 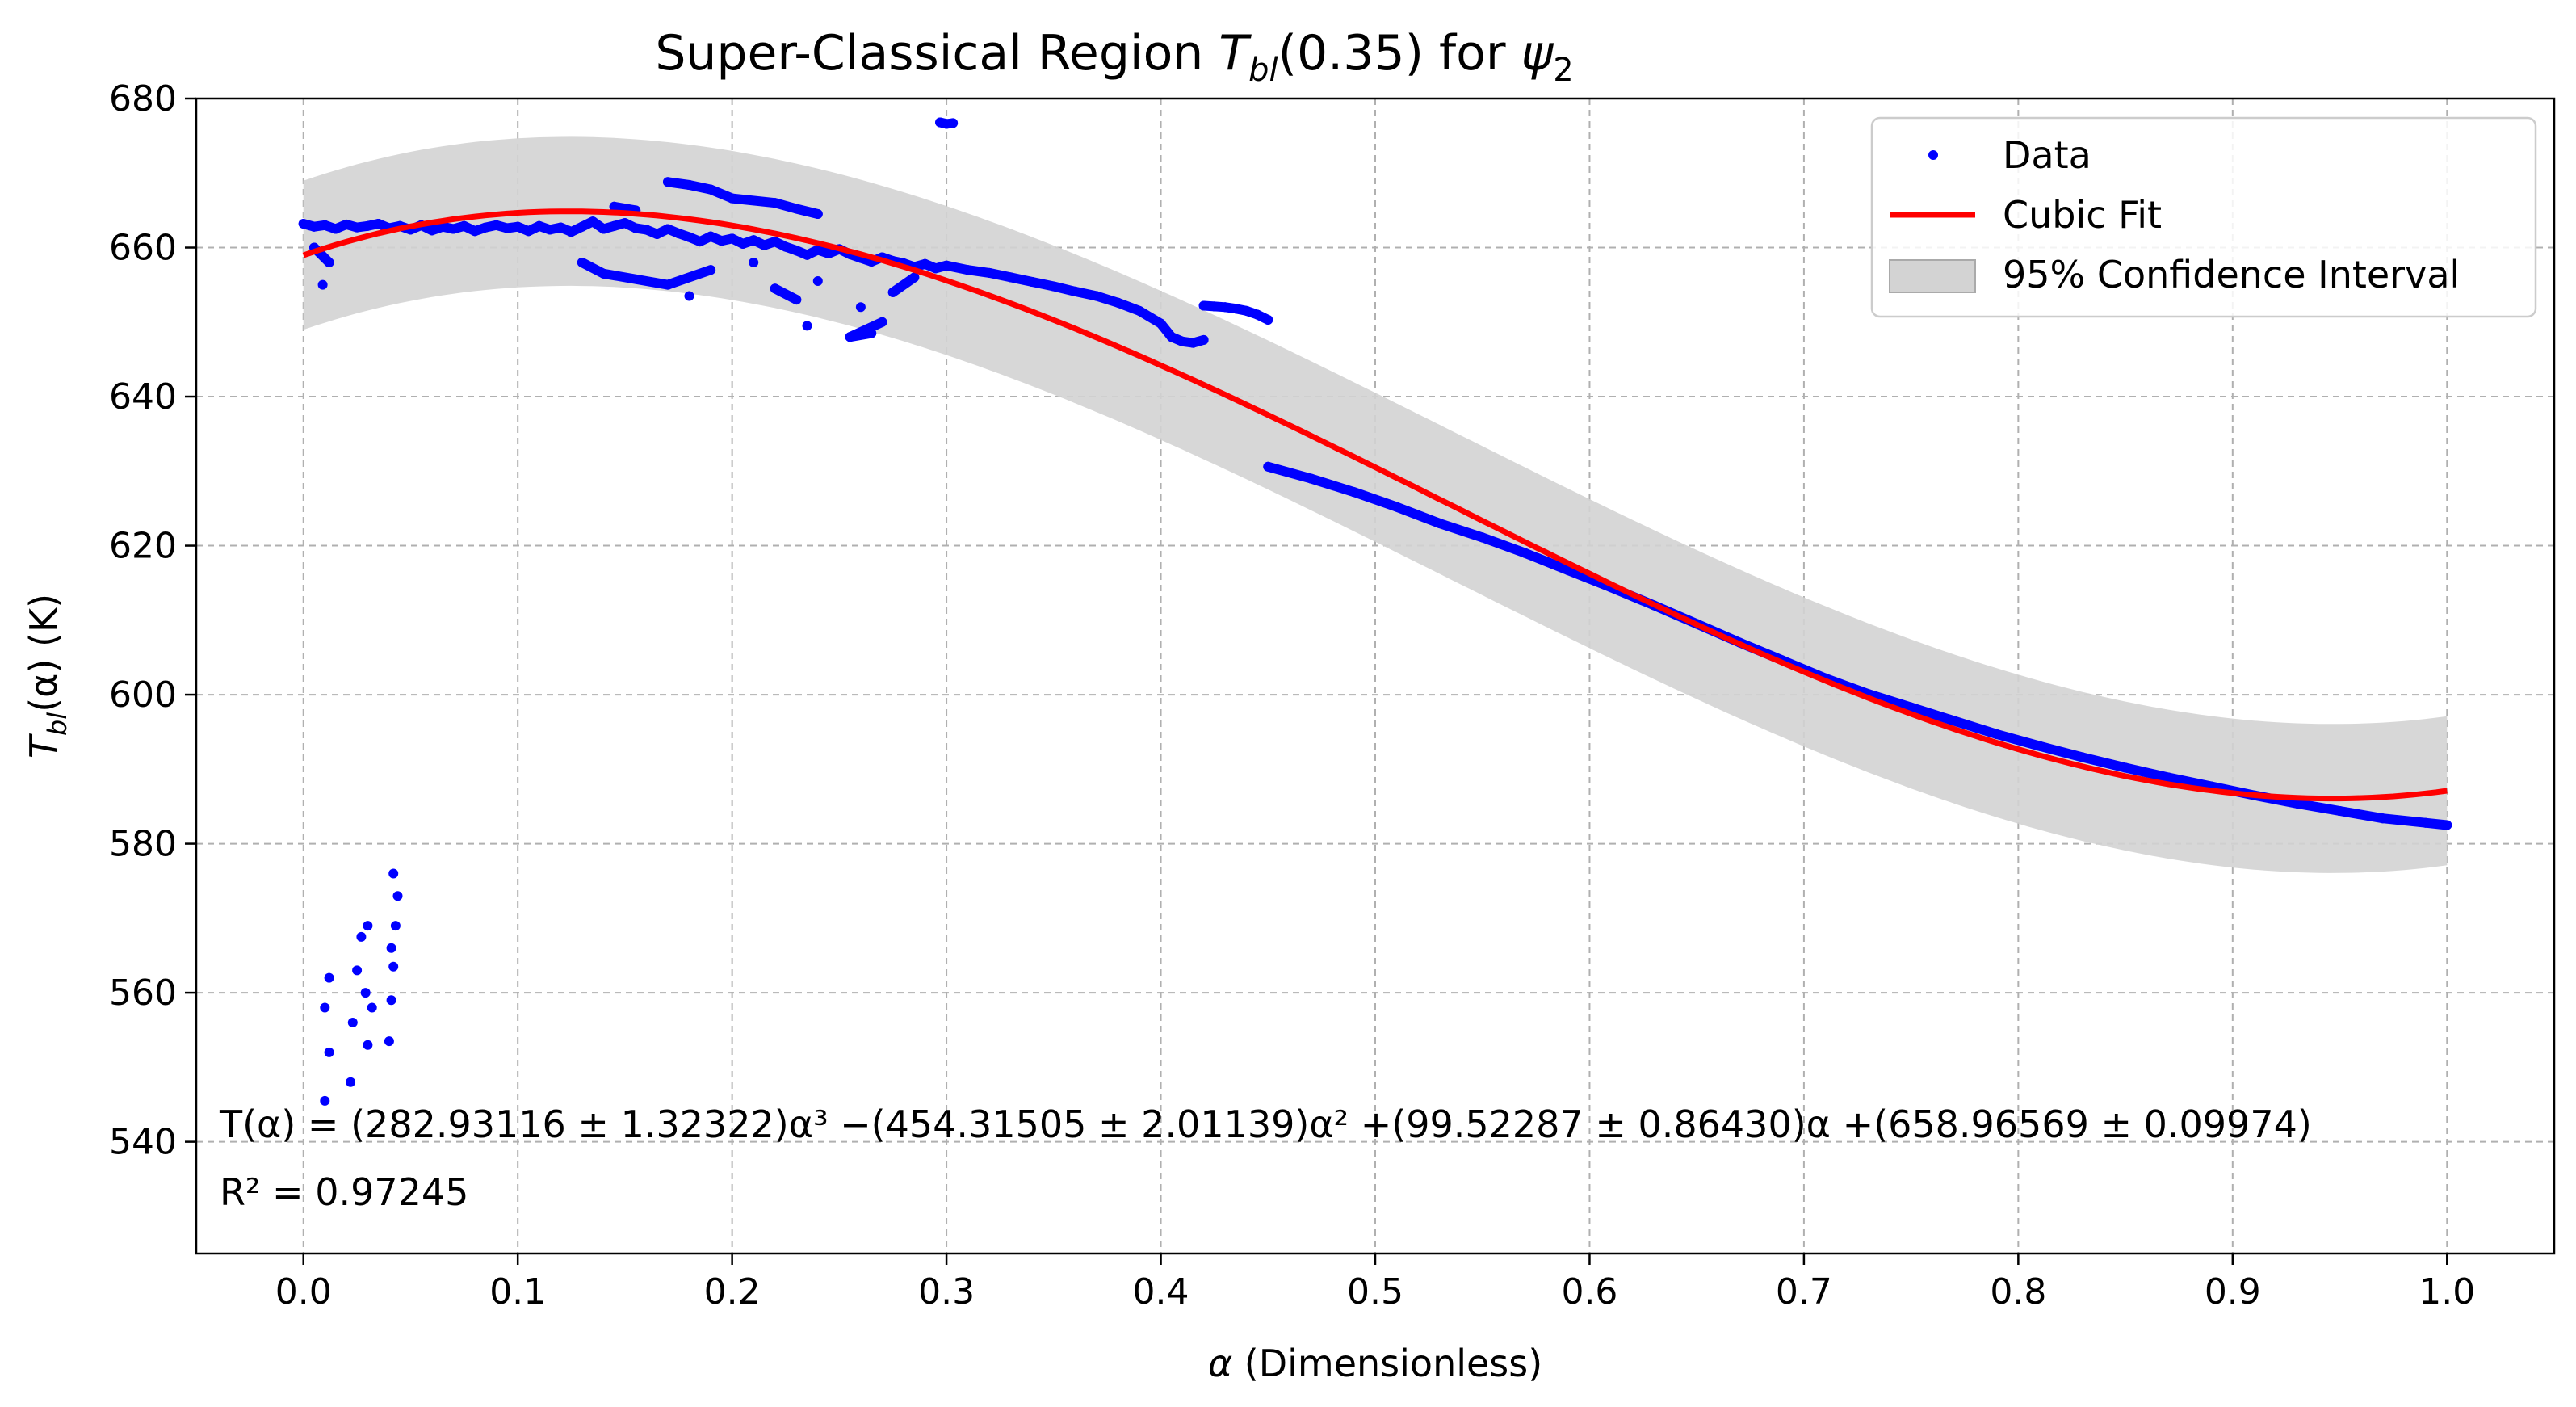 I want to click on x-tick-label: 0.1, so click(x=517, y=1291).